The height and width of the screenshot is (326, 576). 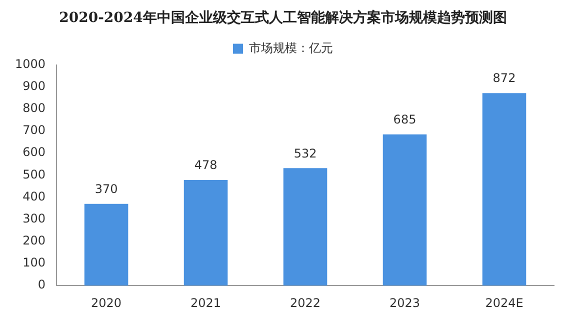 What do you see at coordinates (30, 63) in the screenshot?
I see `y-tick-label: 1000` at bounding box center [30, 63].